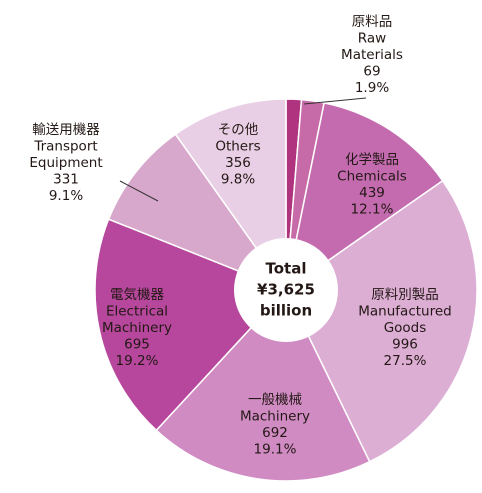  Describe the element at coordinates (372, 160) in the screenshot. I see `slice-label: 化学製品` at that location.